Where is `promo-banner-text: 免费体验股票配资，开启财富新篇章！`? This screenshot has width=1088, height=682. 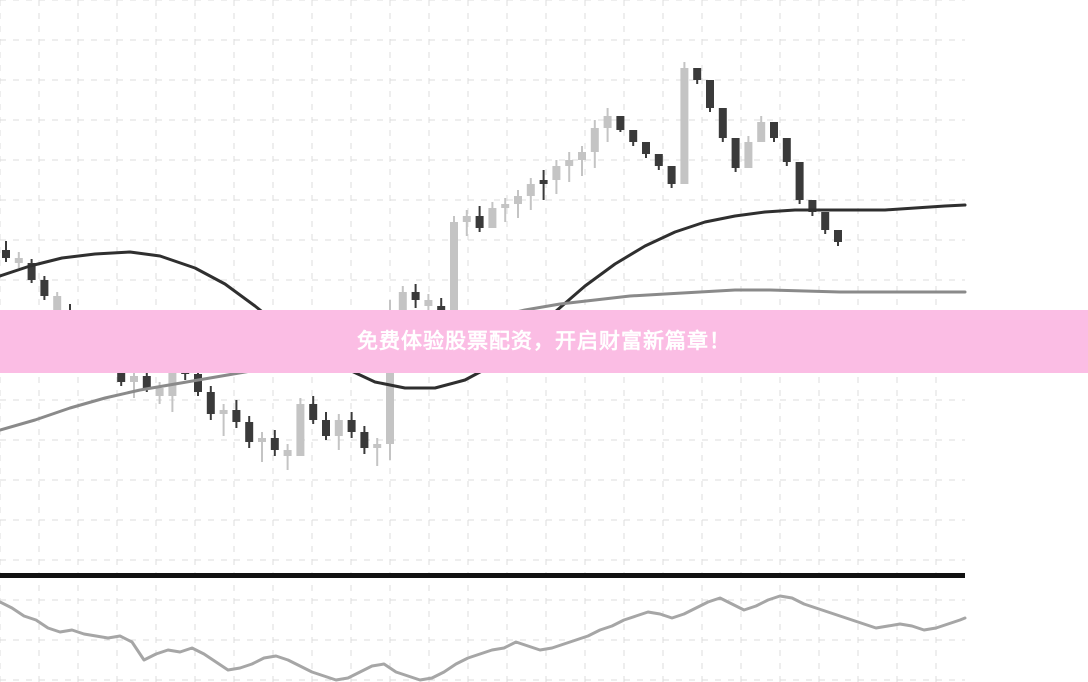
promo-banner-text: 免费体验股票配资，开启财富新篇章！ is located at coordinates (544, 341).